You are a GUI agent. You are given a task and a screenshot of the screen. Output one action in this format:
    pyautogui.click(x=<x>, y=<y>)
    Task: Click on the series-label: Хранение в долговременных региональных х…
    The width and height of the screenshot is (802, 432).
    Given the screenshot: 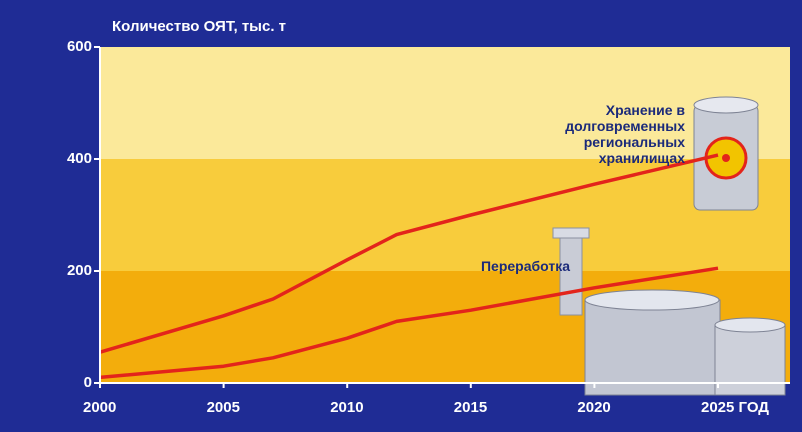 What is the action you would take?
    pyautogui.click(x=625, y=134)
    